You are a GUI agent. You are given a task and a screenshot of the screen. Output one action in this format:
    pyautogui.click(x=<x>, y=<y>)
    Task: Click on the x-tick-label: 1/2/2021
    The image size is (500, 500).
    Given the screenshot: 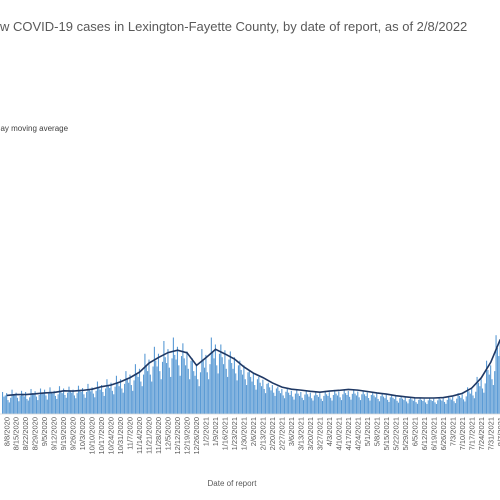 What is the action you would take?
    pyautogui.click(x=206, y=431)
    